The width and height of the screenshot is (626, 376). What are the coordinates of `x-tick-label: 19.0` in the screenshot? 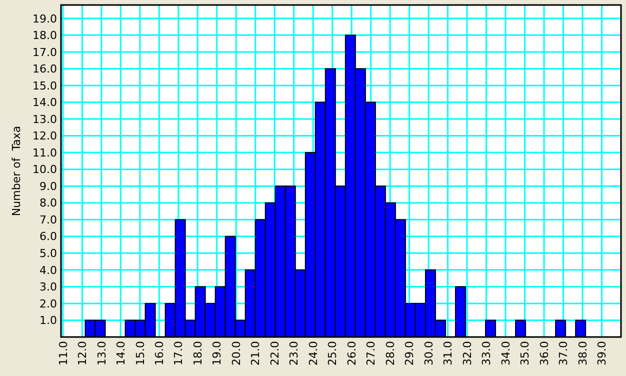 It's located at (217, 353).